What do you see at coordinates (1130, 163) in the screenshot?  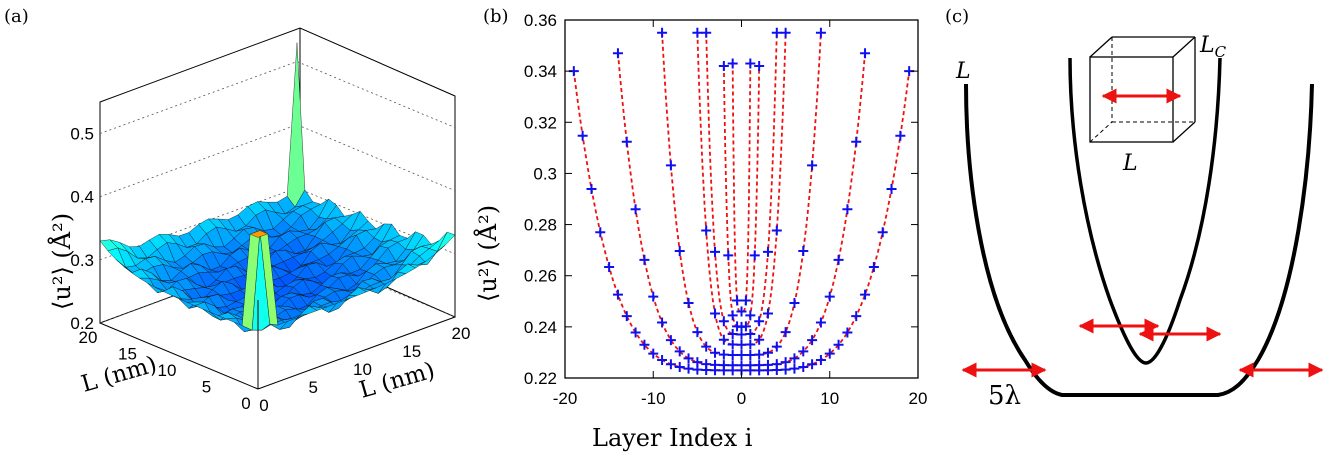 I see `label-cube-L: L` at bounding box center [1130, 163].